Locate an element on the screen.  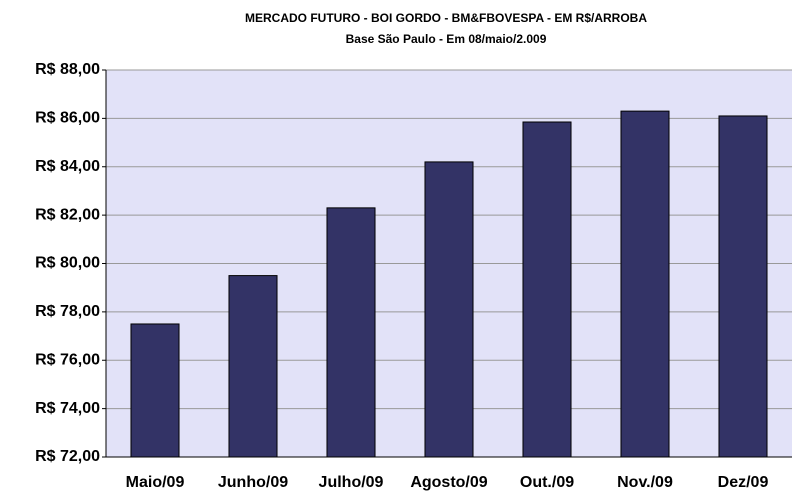
chart-subtitle: Base São Paulo - Em 08/maio/2.009 is located at coordinates (446, 39).